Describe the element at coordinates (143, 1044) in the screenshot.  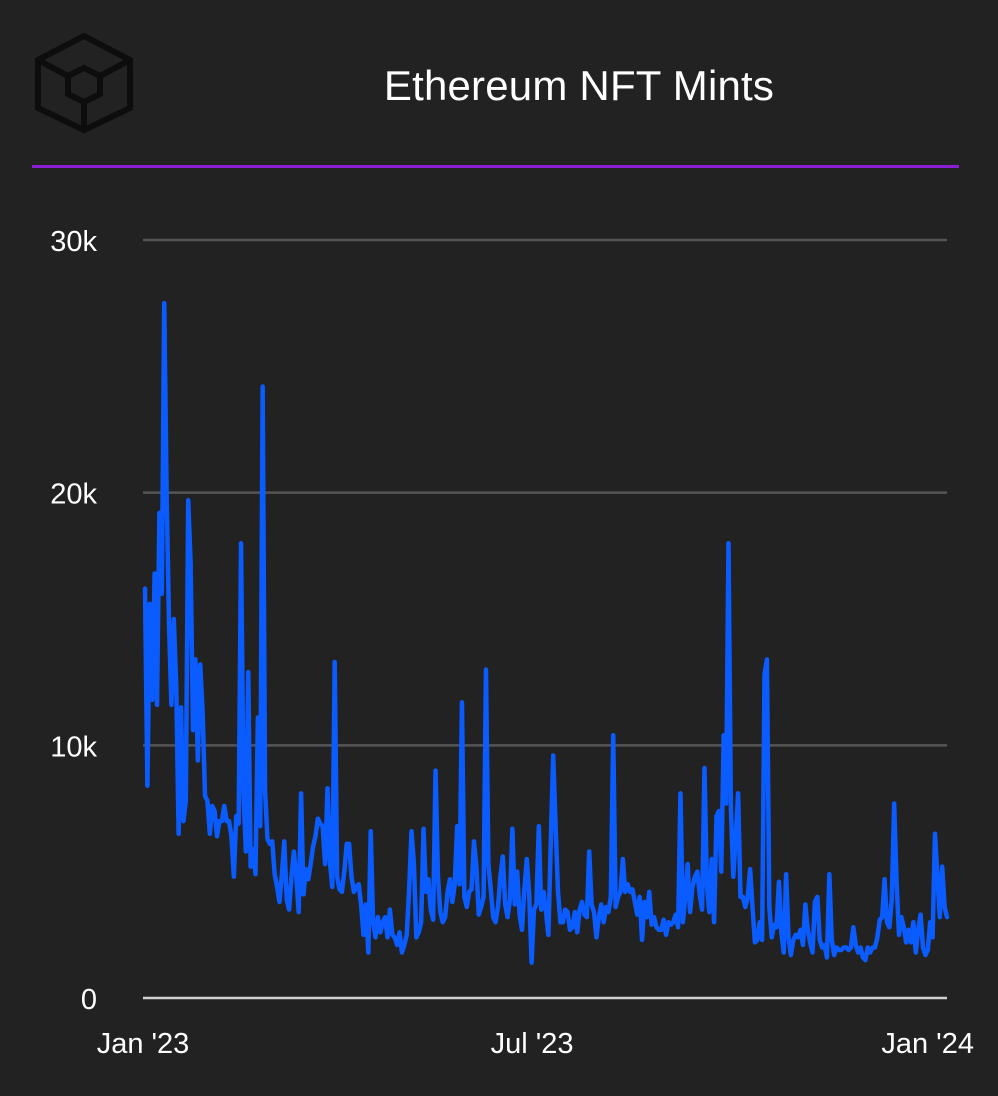
I see `x-tick-label: Jan '23` at that location.